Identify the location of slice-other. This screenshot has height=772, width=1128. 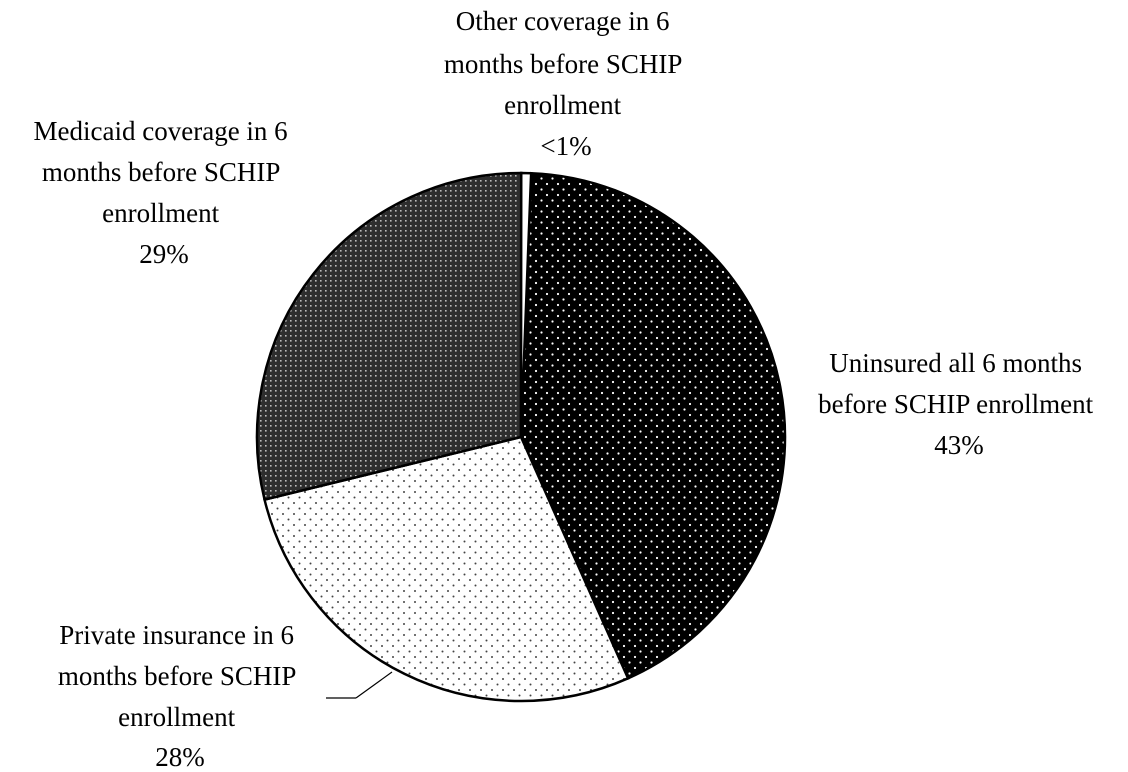
(526, 304).